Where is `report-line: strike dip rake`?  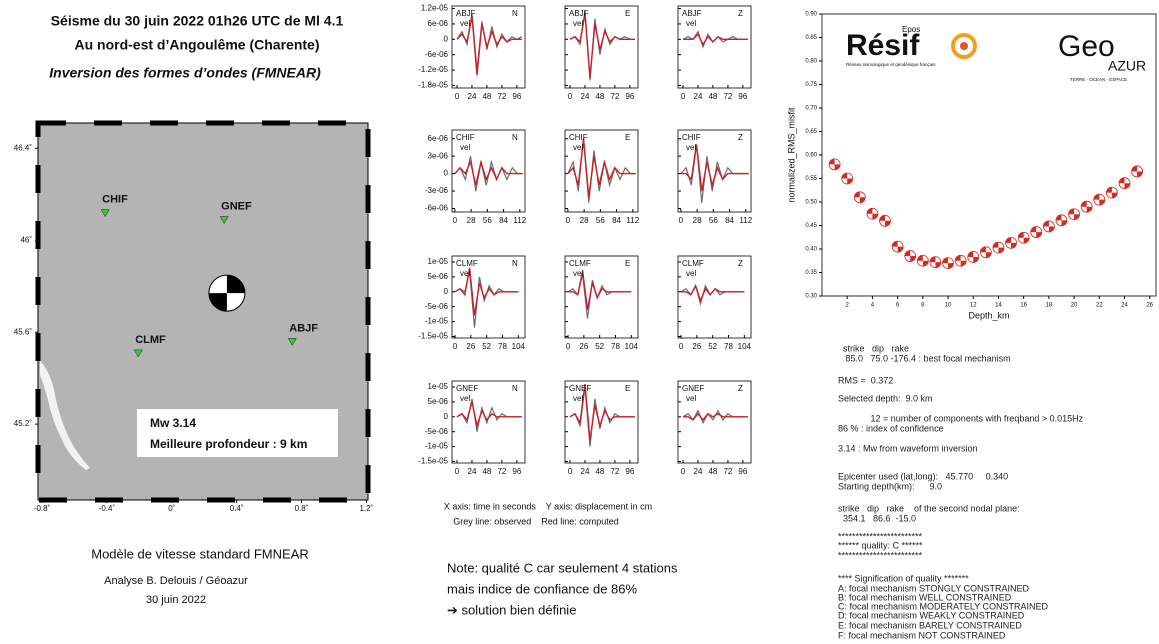 report-line: strike dip rake is located at coordinates (873, 348).